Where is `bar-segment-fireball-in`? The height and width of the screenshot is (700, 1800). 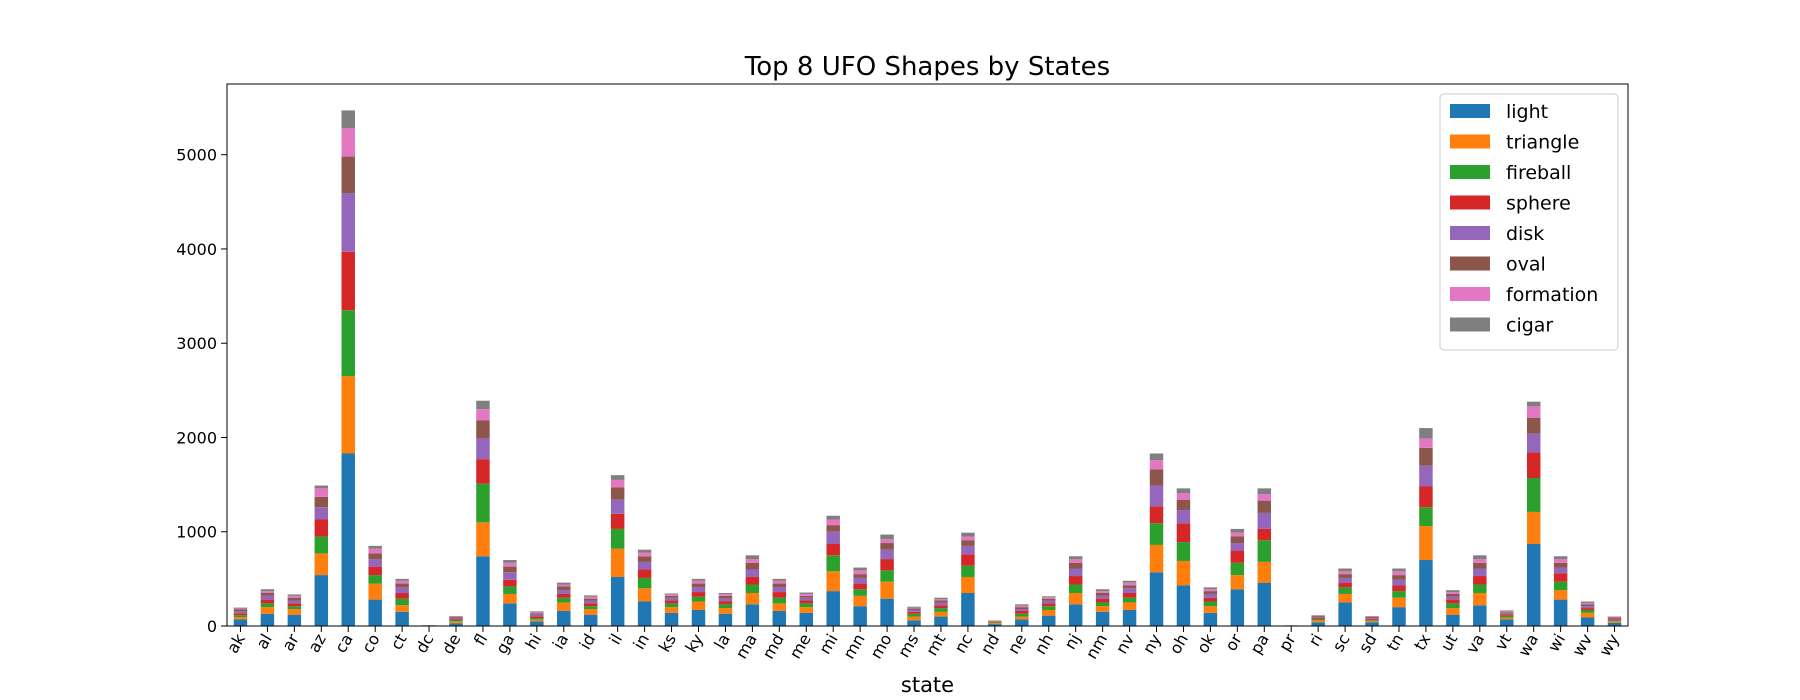 bar-segment-fireball-in is located at coordinates (644, 583).